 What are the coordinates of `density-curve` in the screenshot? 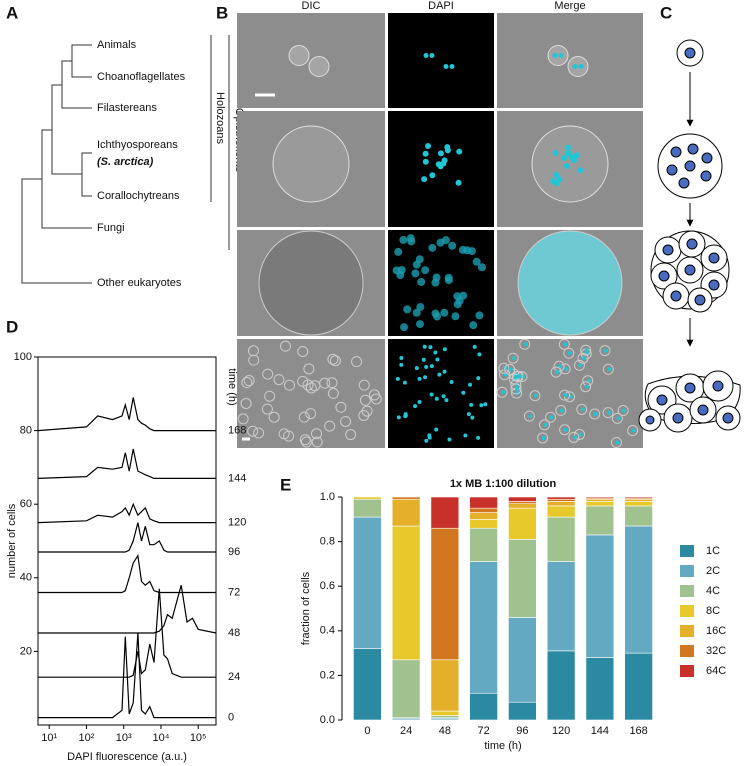 It's located at (127, 574).